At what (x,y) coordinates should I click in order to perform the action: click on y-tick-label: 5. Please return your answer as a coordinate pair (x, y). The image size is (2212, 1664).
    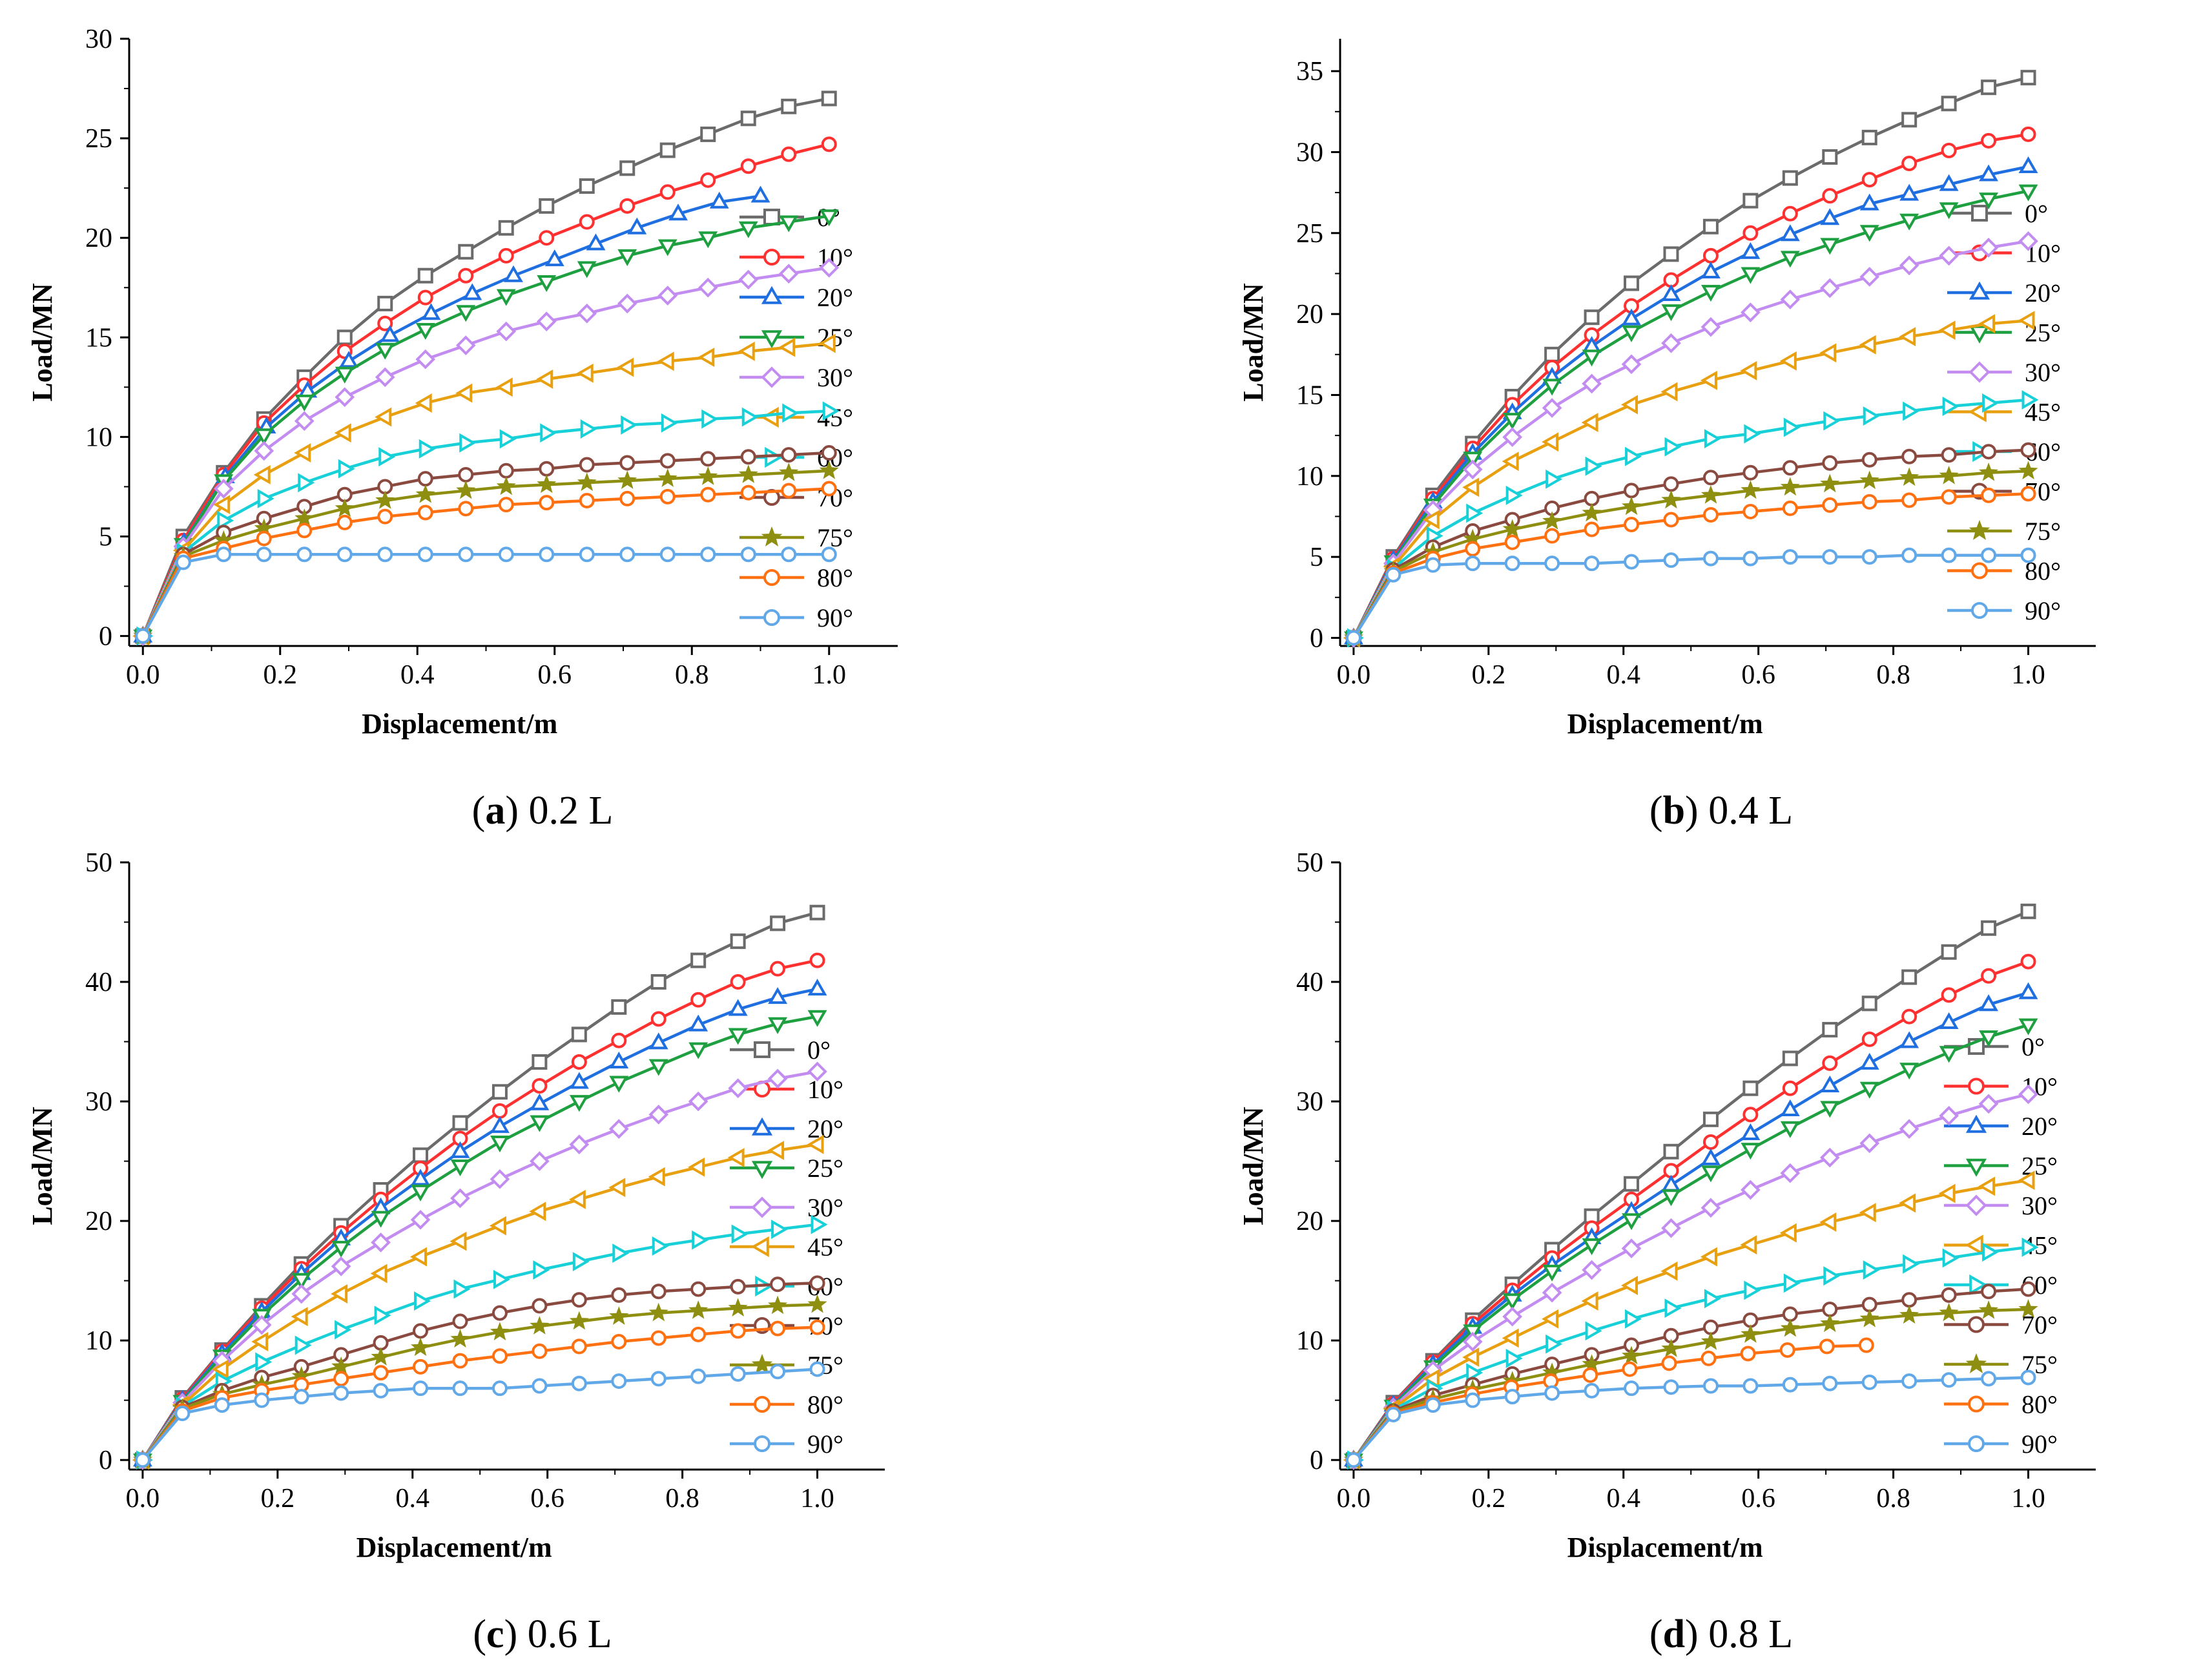
    Looking at the image, I should click on (105, 537).